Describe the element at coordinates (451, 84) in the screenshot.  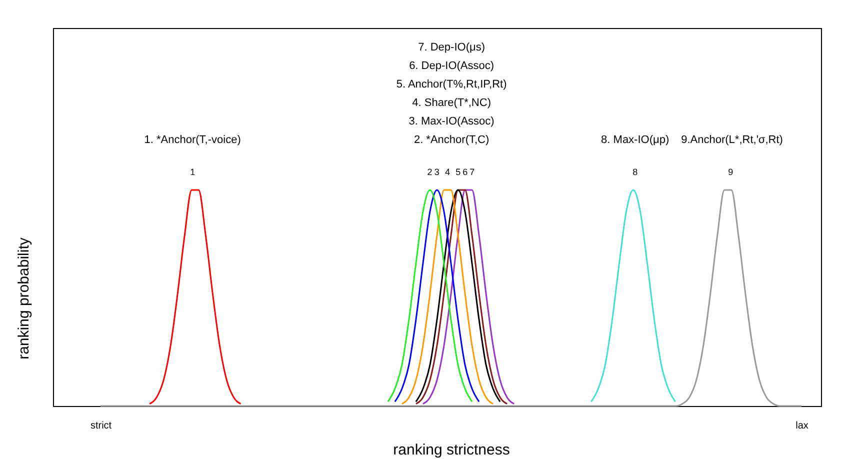
I see `text: 5. Anchor(T%,Rt,IP,Rt)` at that location.